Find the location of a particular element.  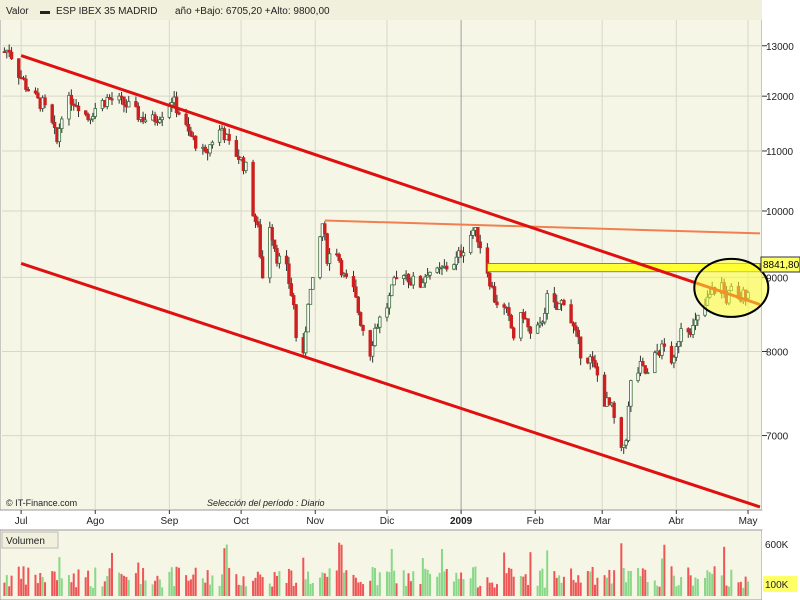

x-tick-label: Feb is located at coordinates (536, 521).